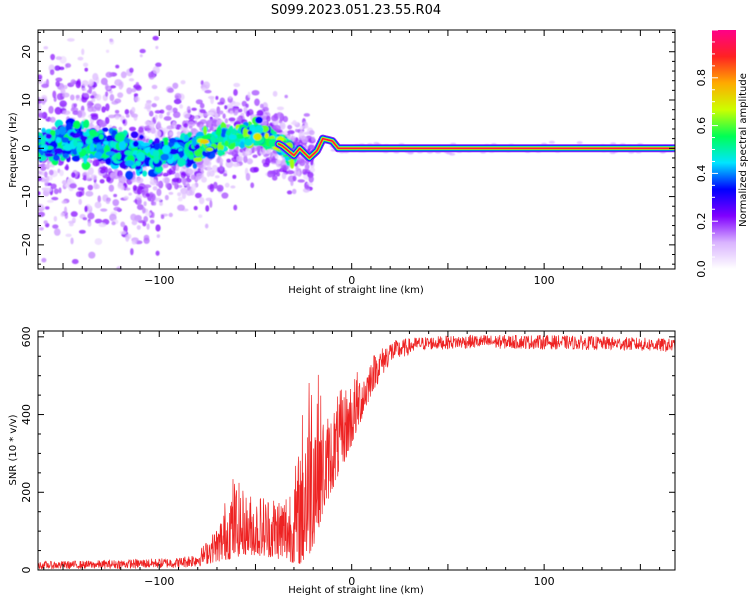 Image resolution: width=750 pixels, height=600 pixels. Describe the element at coordinates (356, 290) in the screenshot. I see `spectrogram-x-label: Height of straight line (km)` at that location.